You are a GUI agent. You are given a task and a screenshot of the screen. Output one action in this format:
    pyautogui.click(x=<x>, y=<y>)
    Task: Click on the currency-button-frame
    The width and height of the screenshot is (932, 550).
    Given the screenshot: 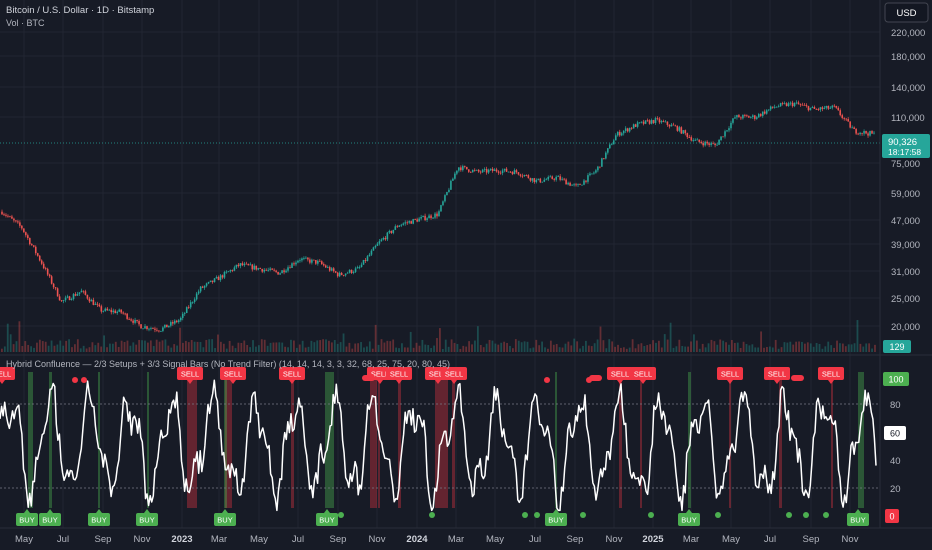 What is the action you would take?
    pyautogui.click(x=906, y=12)
    